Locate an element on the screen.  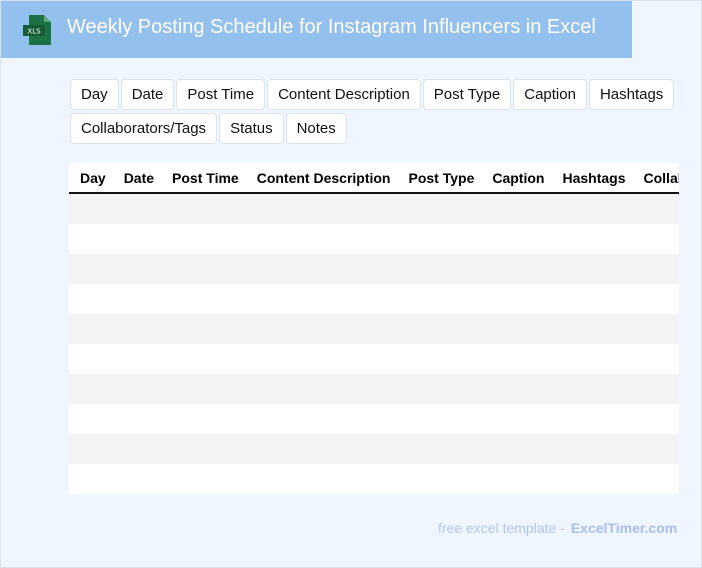
chip-caption: Caption is located at coordinates (550, 94).